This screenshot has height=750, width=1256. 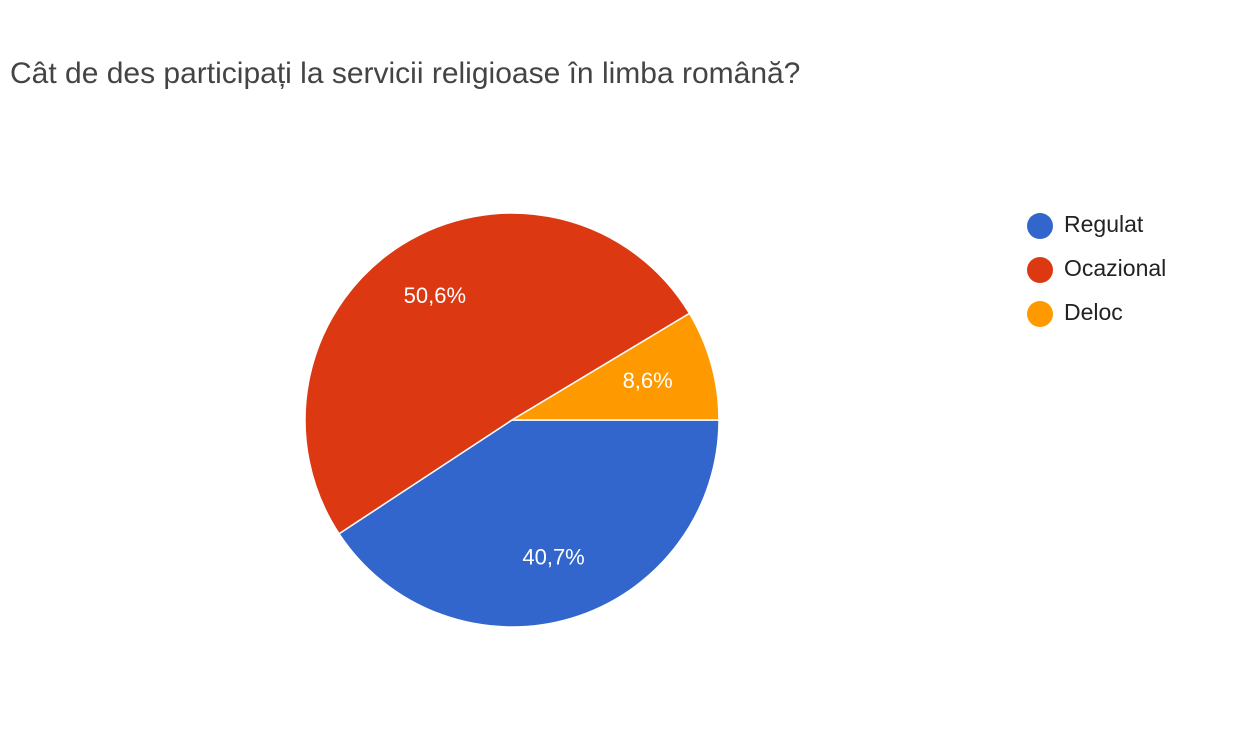 I want to click on slice-label: 8,6%, so click(x=648, y=380).